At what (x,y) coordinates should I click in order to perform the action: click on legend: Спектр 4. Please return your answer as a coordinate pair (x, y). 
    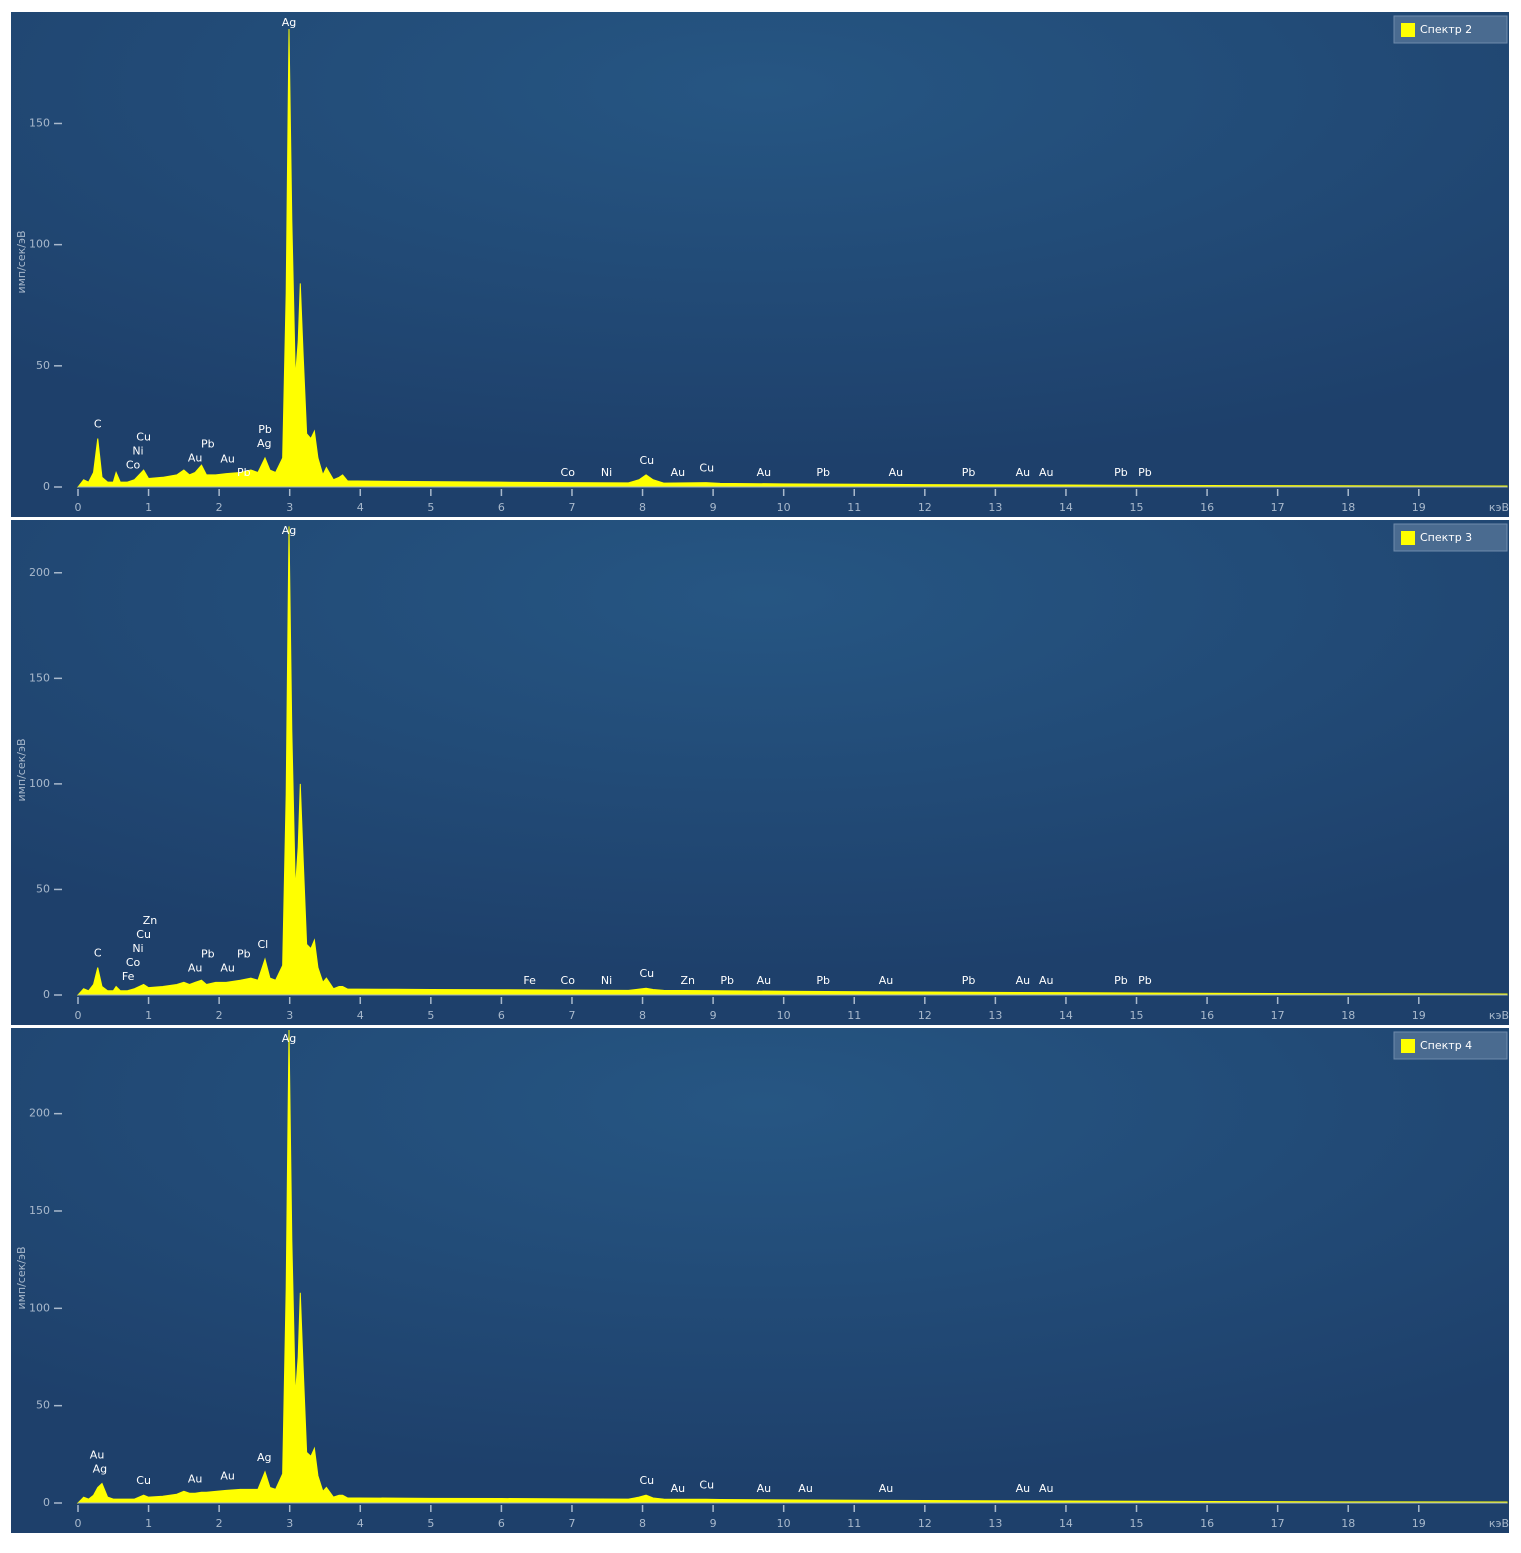
    Looking at the image, I should click on (1450, 1045).